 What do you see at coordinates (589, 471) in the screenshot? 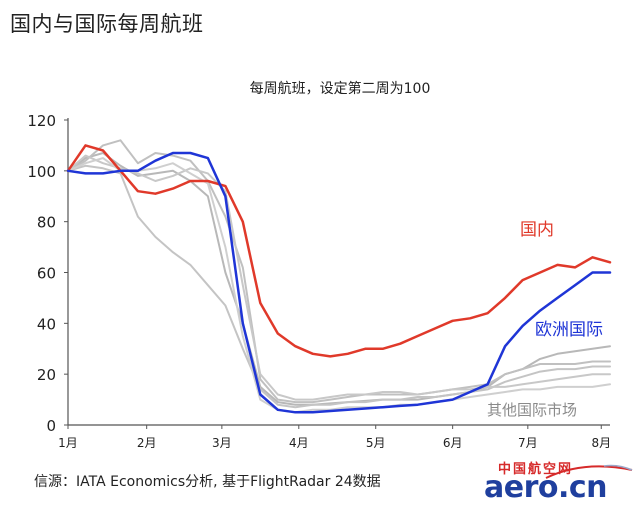
I see `swoosh-icon` at bounding box center [589, 471].